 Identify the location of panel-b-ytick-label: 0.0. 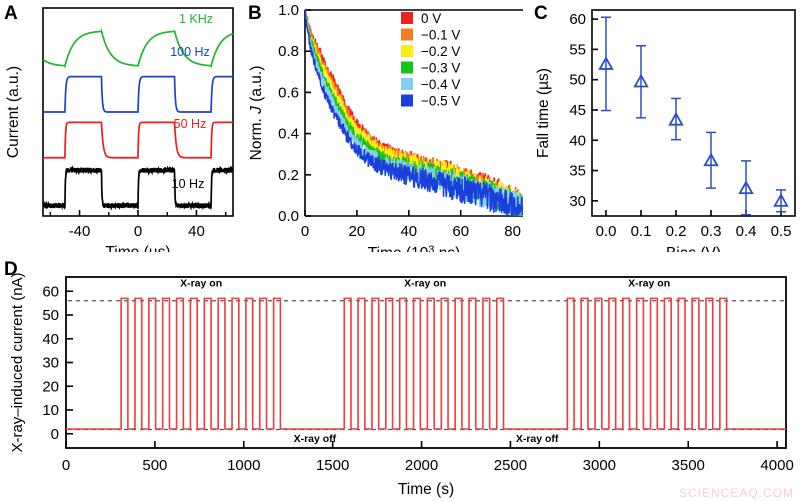
(288, 216).